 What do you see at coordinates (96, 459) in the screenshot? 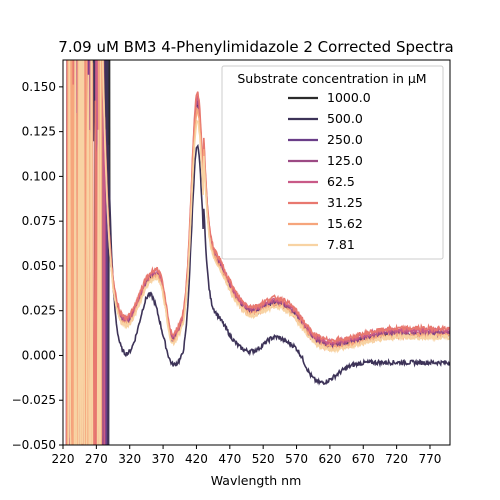
I see `x-tick-label: 270` at bounding box center [96, 459].